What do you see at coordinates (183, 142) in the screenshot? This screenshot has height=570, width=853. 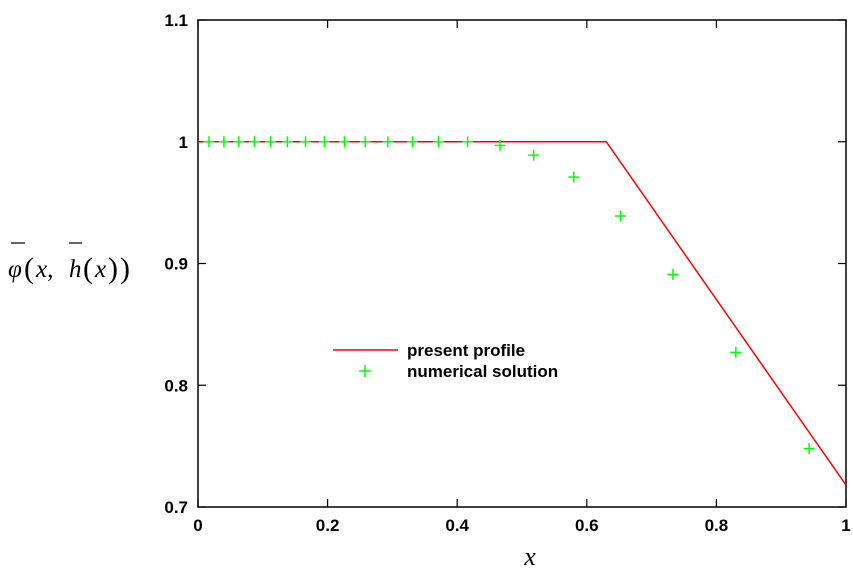 I see `y-tick-label: 1` at bounding box center [183, 142].